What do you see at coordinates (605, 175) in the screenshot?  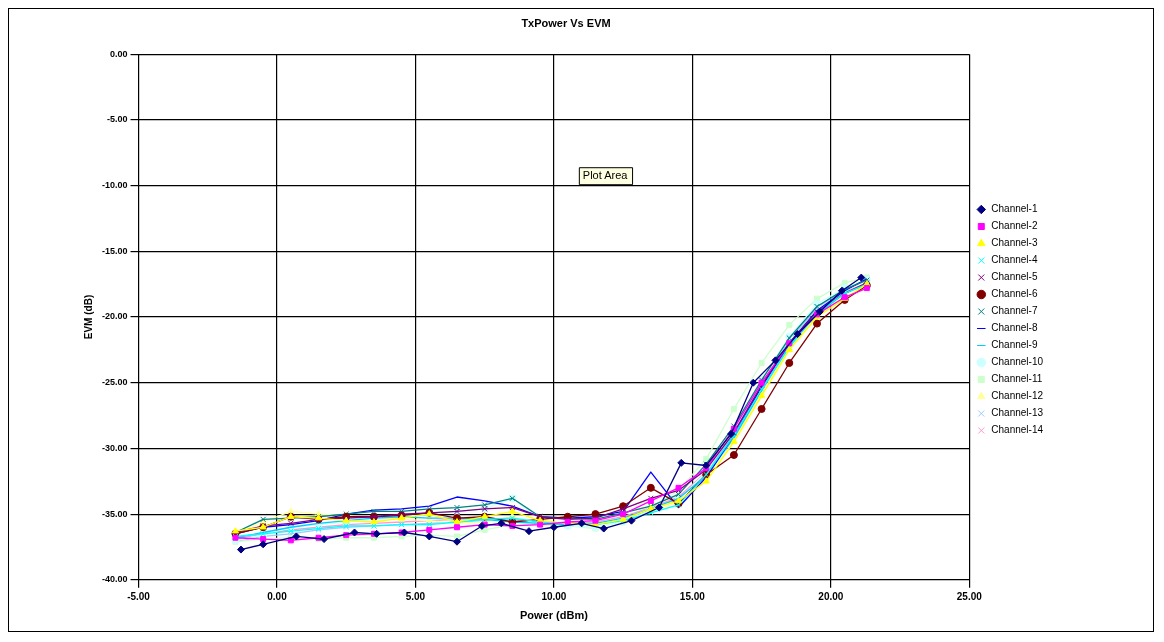 I see `annotation: Plot Area` at bounding box center [605, 175].